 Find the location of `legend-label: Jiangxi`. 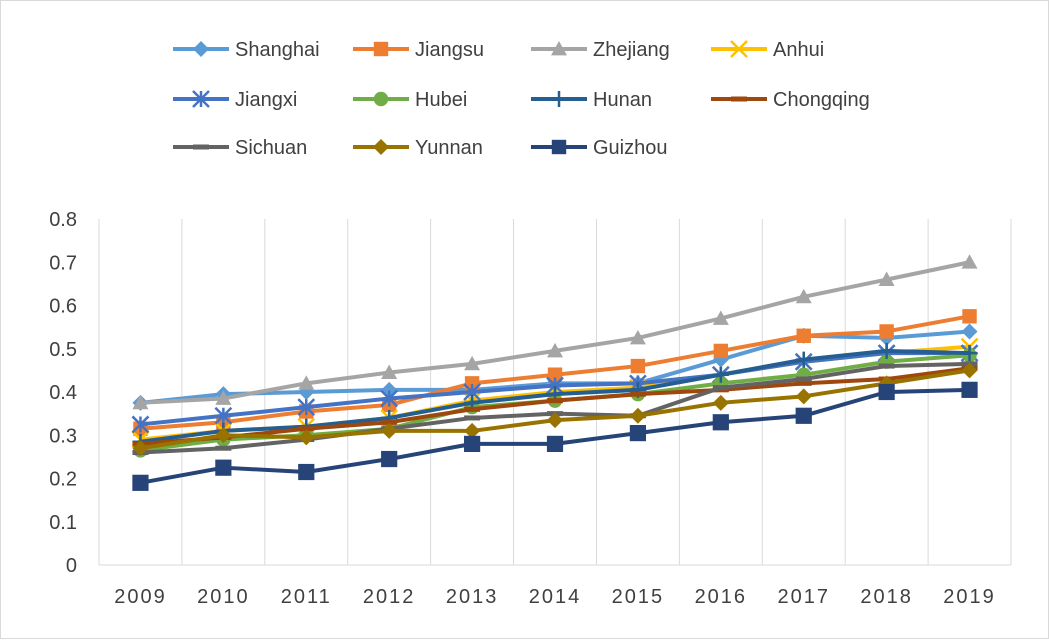

legend-label: Jiangxi is located at coordinates (266, 100).